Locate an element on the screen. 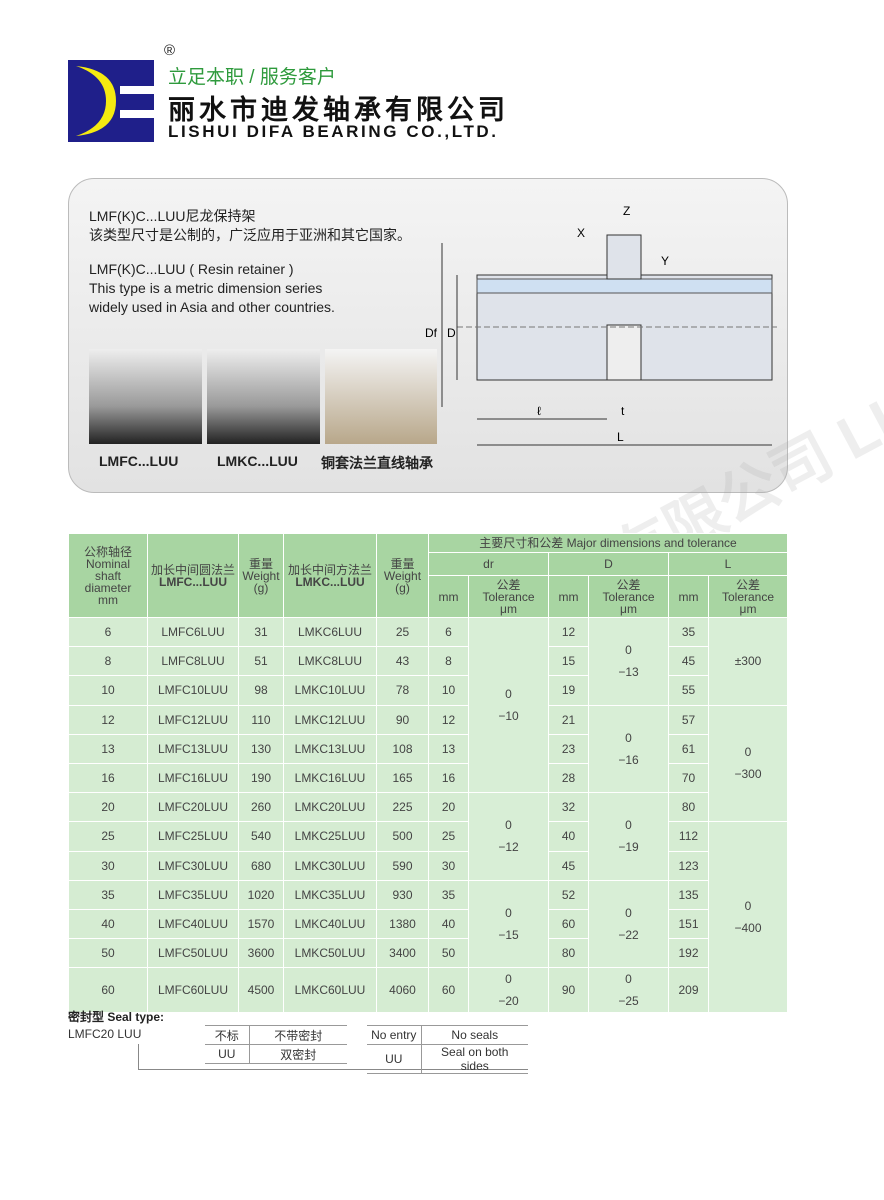  tolerance-value: −22 is located at coordinates (628, 934).